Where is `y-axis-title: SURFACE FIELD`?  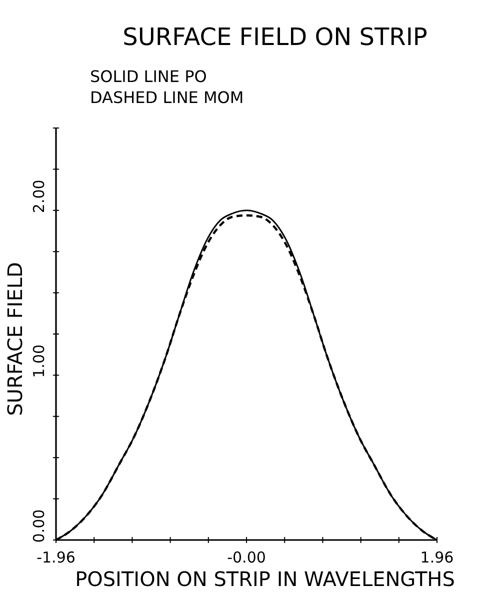 y-axis-title: SURFACE FIELD is located at coordinates (15, 339).